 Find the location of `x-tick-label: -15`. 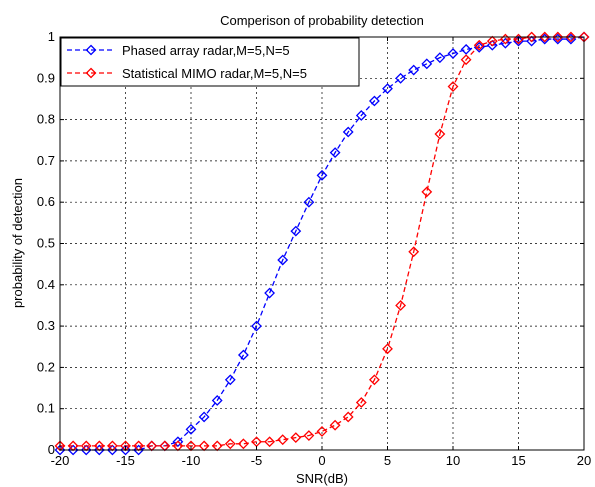

x-tick-label: -15 is located at coordinates (125, 460).